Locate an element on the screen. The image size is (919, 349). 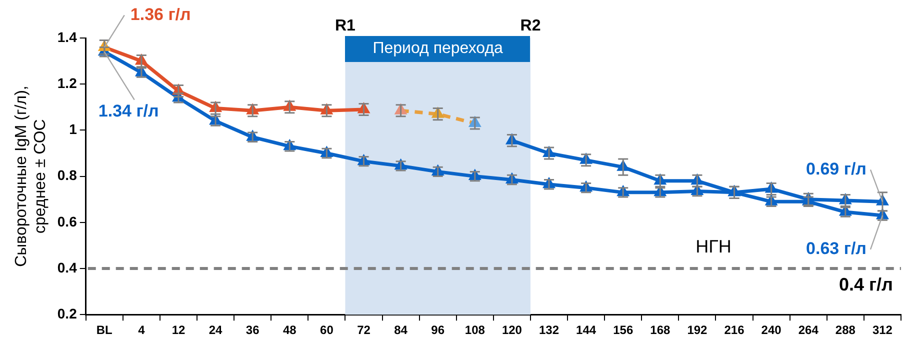
x-tick-label: 24 is located at coordinates (215, 330).